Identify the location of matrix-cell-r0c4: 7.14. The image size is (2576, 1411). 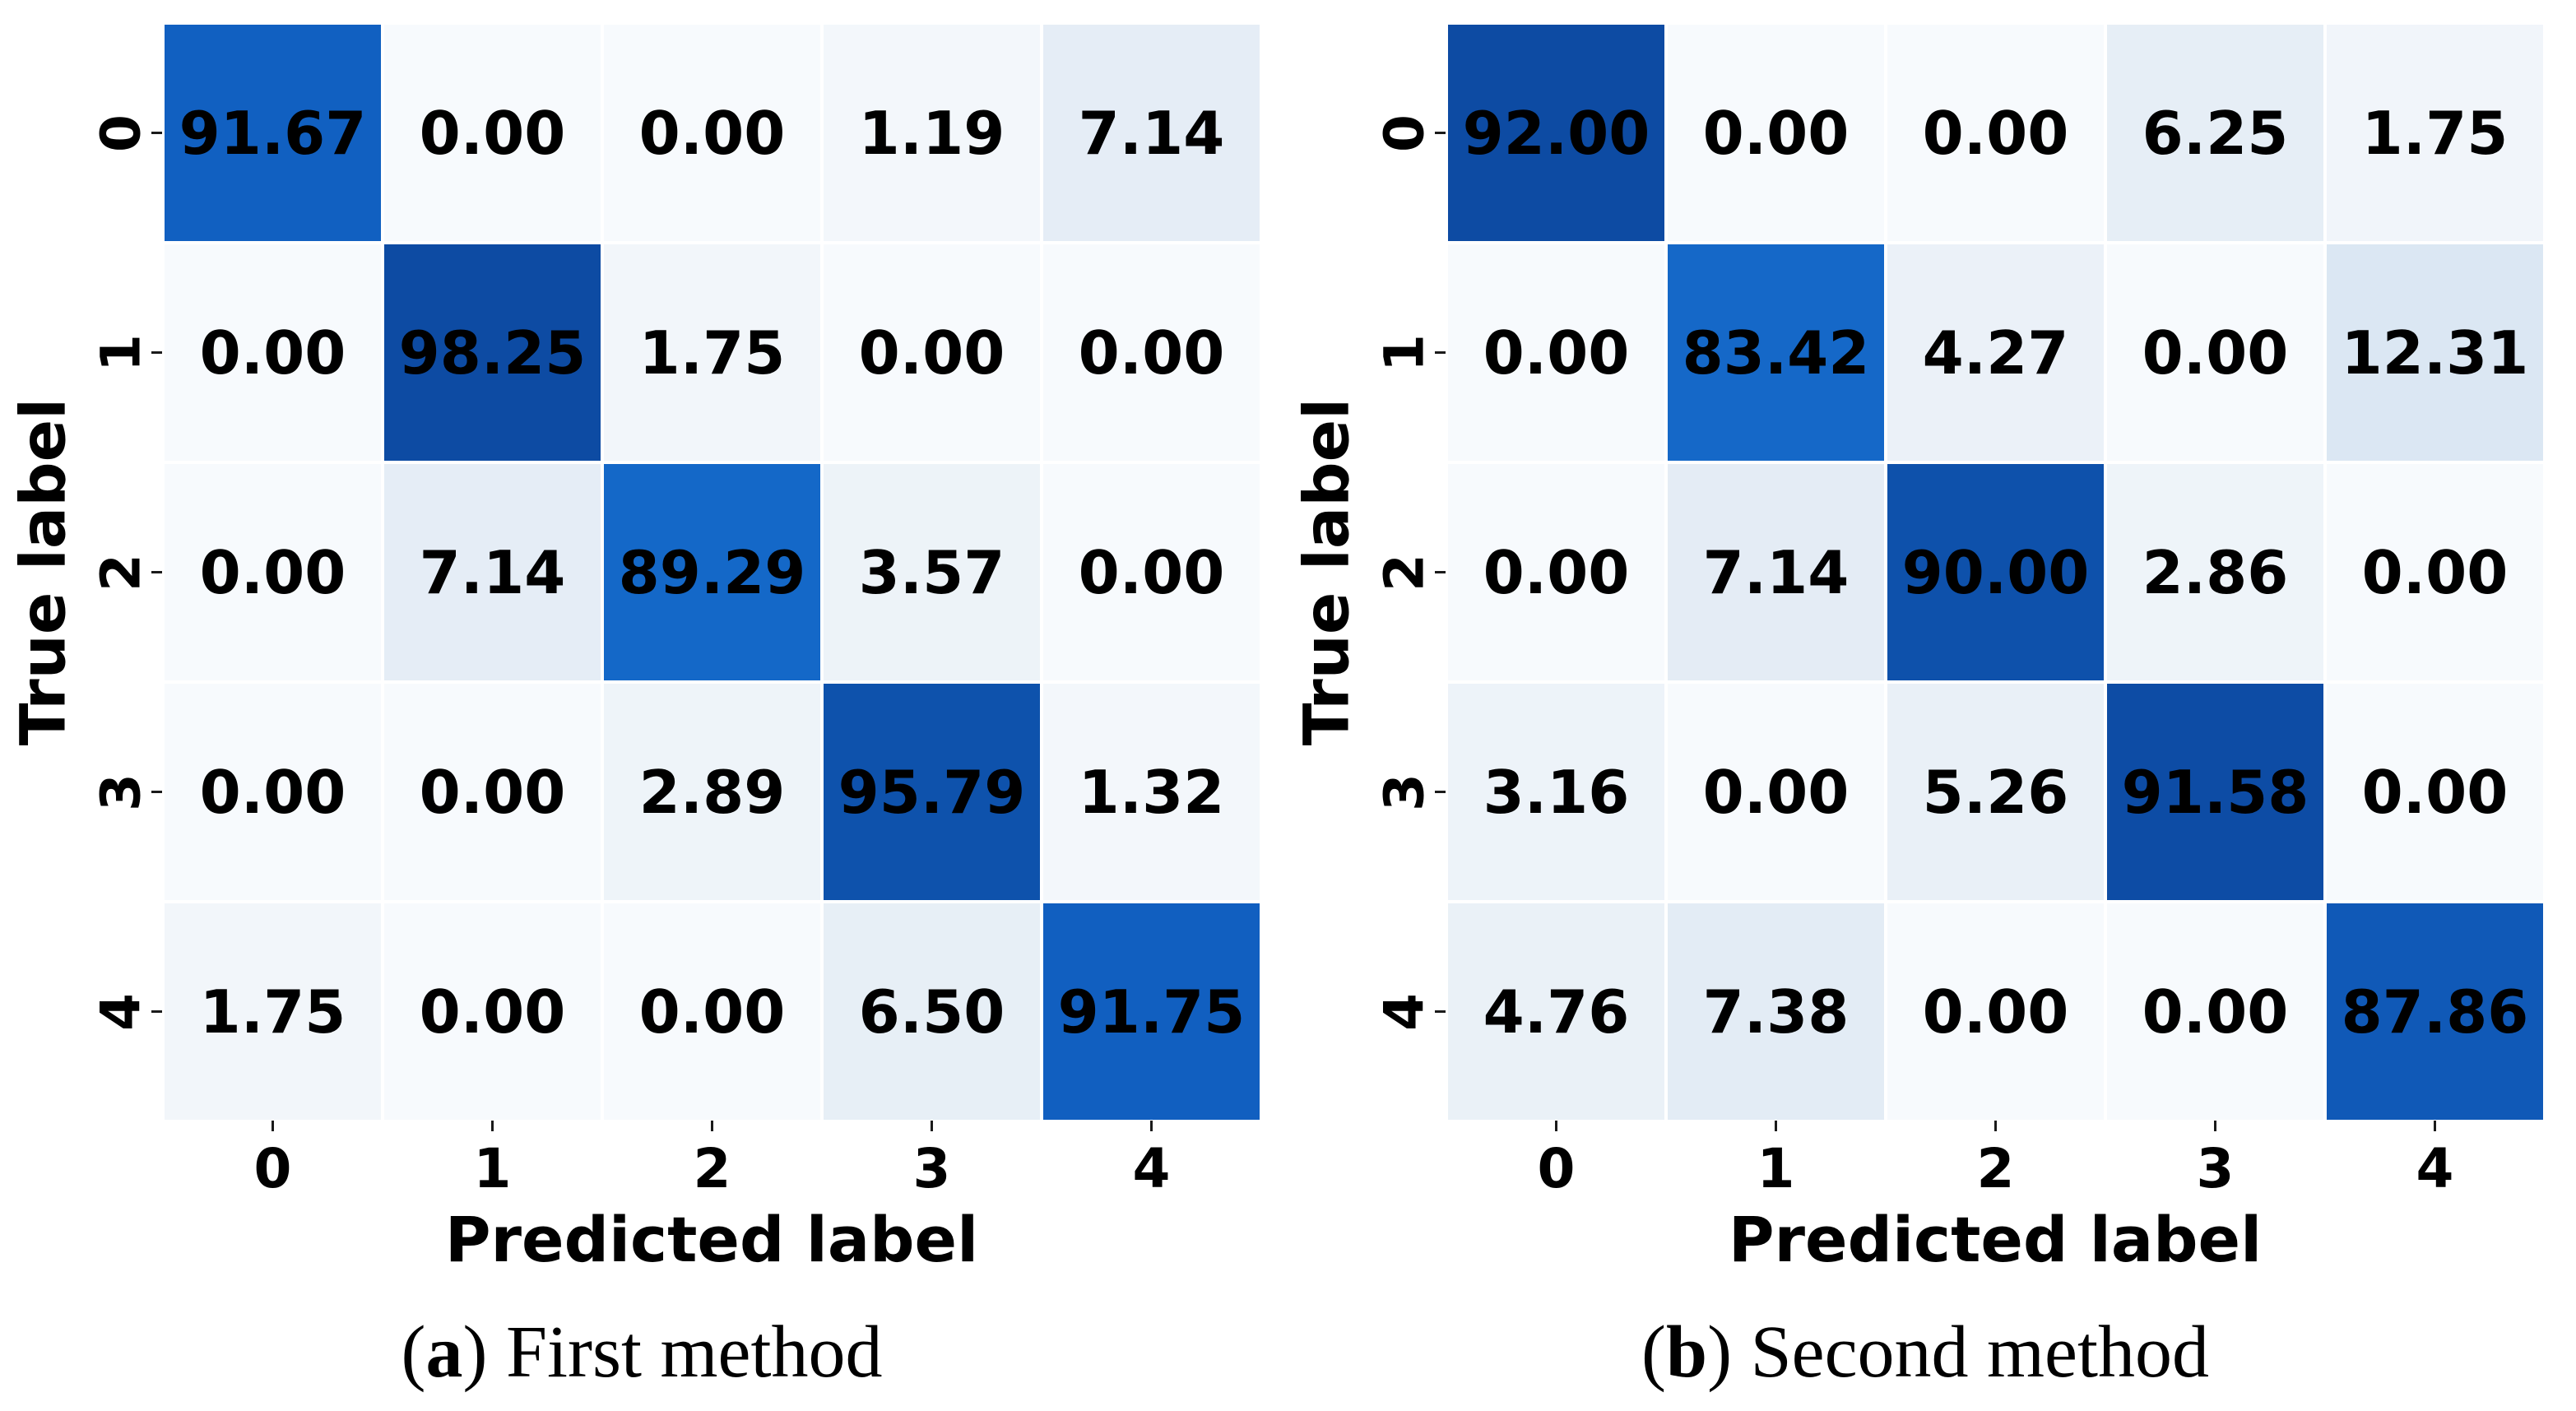
(1152, 133).